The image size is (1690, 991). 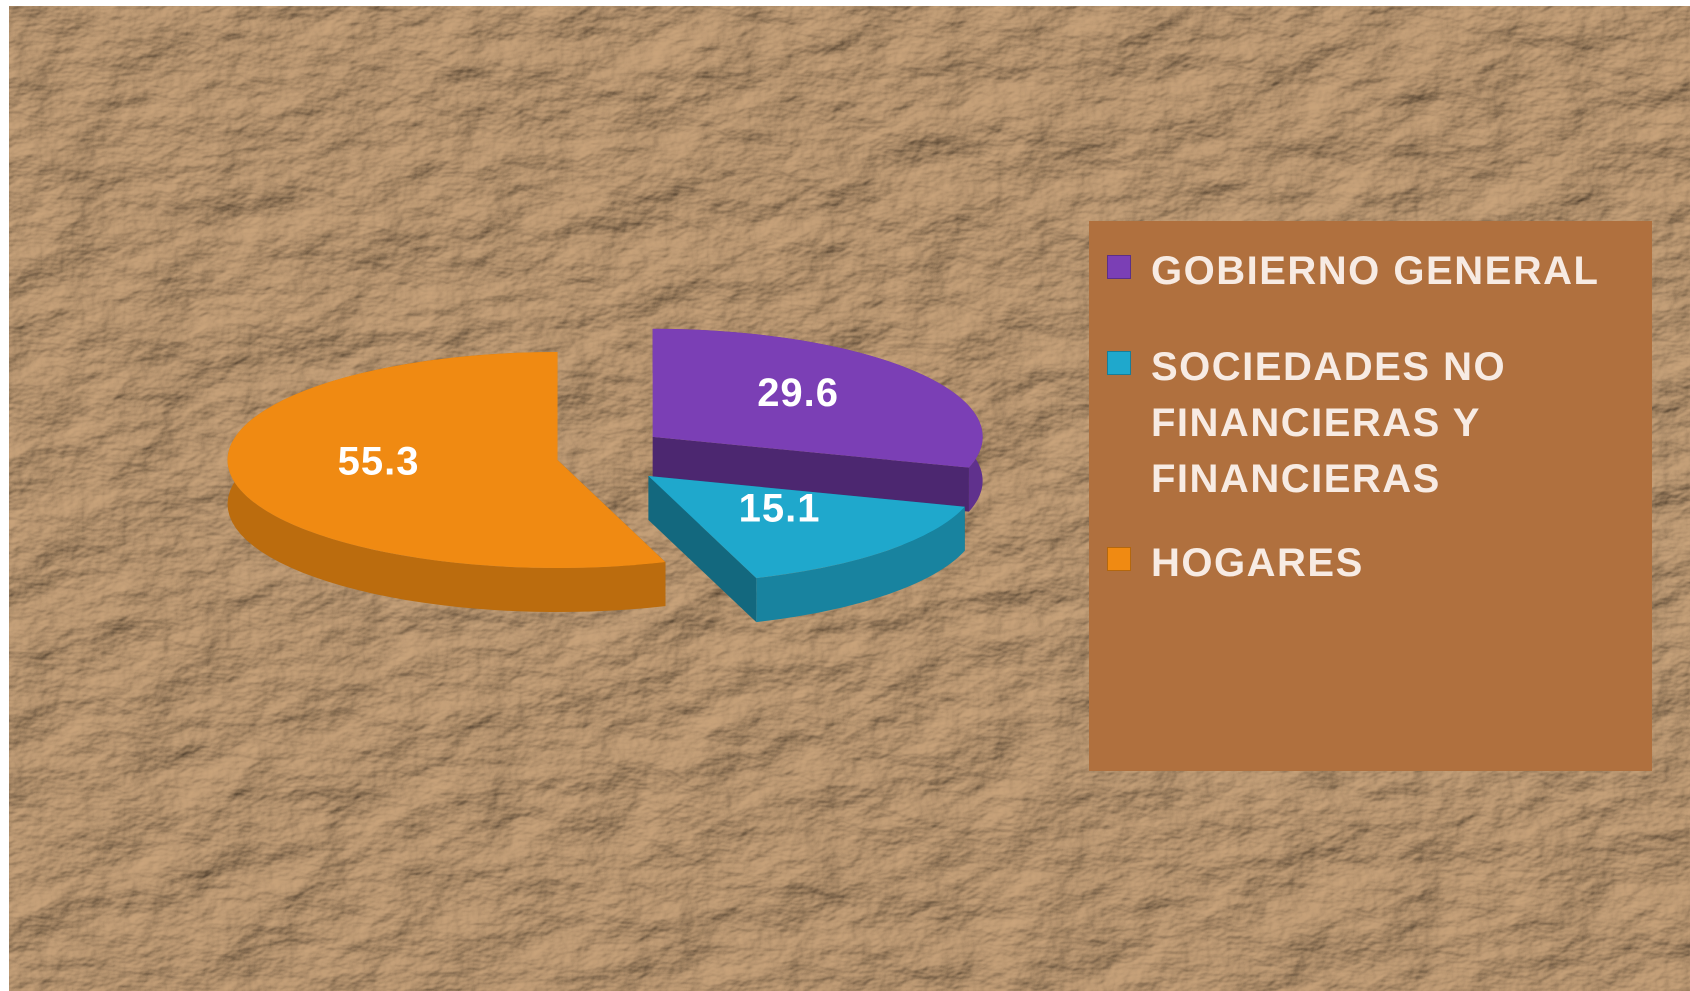 I want to click on legend-entry: SOCIEDADES NO FINANCIERAS Y FINANCIERAS, so click(x=1374, y=423).